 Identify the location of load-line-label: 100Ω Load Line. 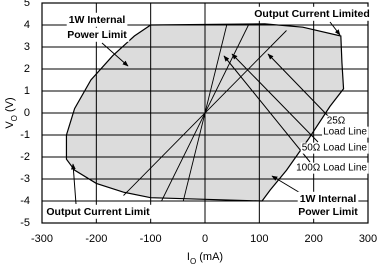
(331, 168).